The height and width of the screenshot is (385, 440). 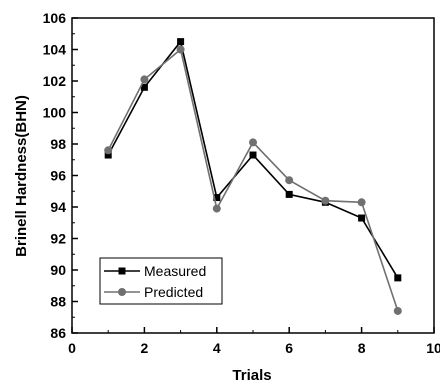 What do you see at coordinates (58, 270) in the screenshot?
I see `y-tick-label: 90` at bounding box center [58, 270].